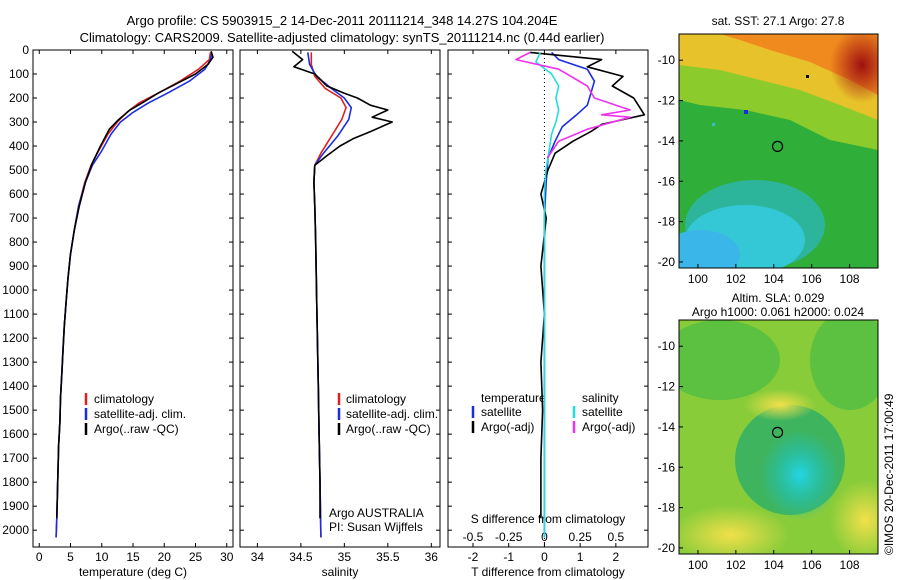 The image size is (900, 580). I want to click on salinity-xtick-label-0: 34, so click(258, 557).